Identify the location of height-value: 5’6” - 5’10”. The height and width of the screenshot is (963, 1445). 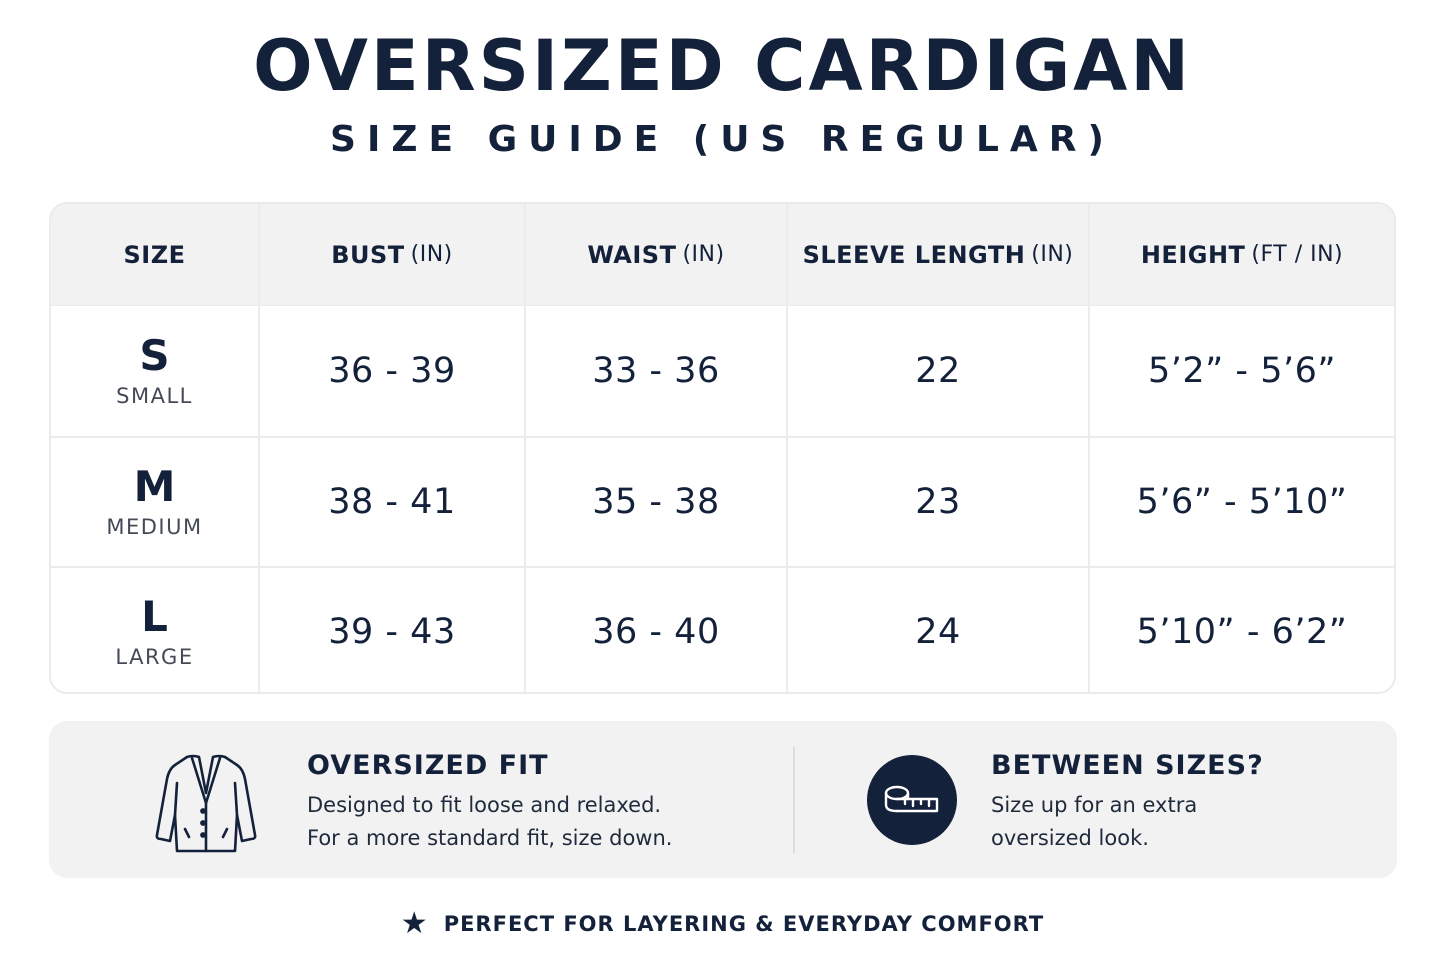
(1242, 502).